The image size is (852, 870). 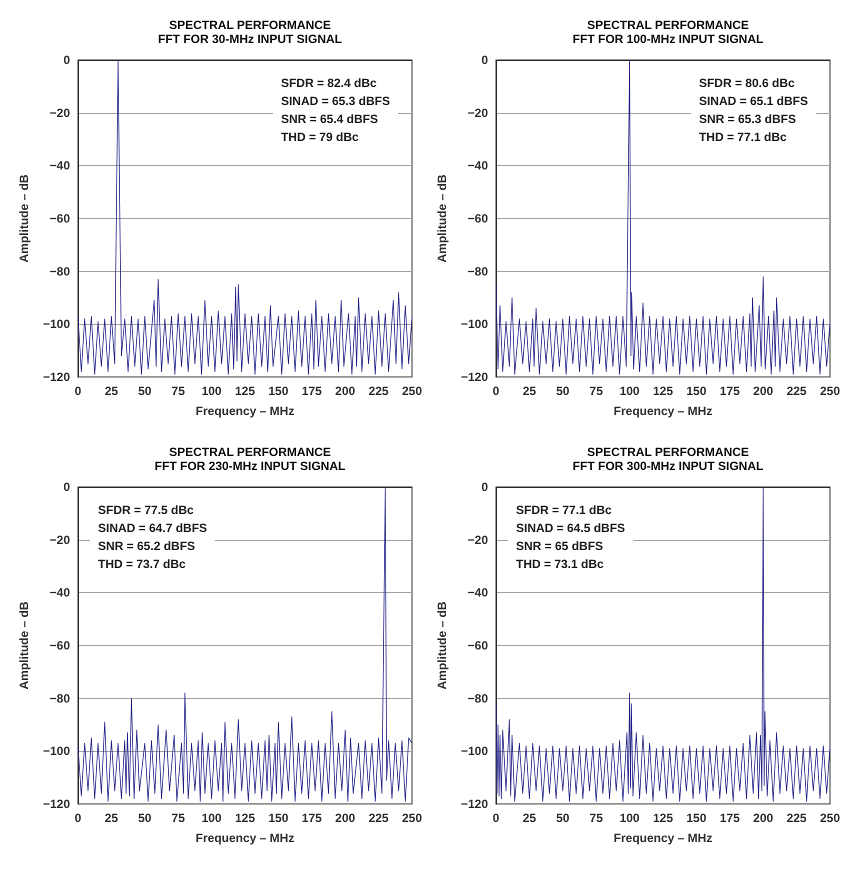 What do you see at coordinates (747, 119) in the screenshot?
I see `annotation: SNR = 65.3 dBFS` at bounding box center [747, 119].